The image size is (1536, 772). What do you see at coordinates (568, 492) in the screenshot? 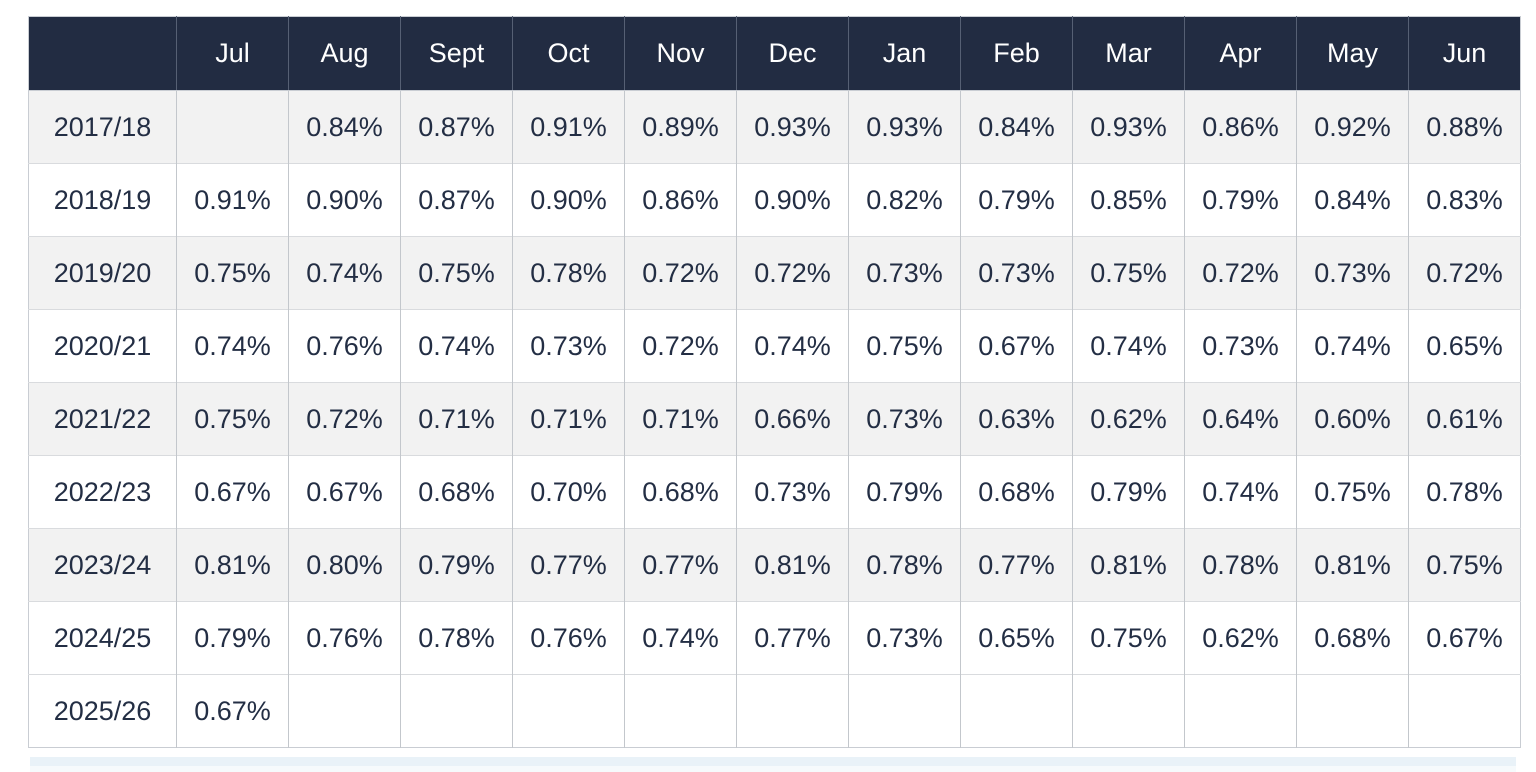
I see `table-cell: 0.70%` at bounding box center [568, 492].